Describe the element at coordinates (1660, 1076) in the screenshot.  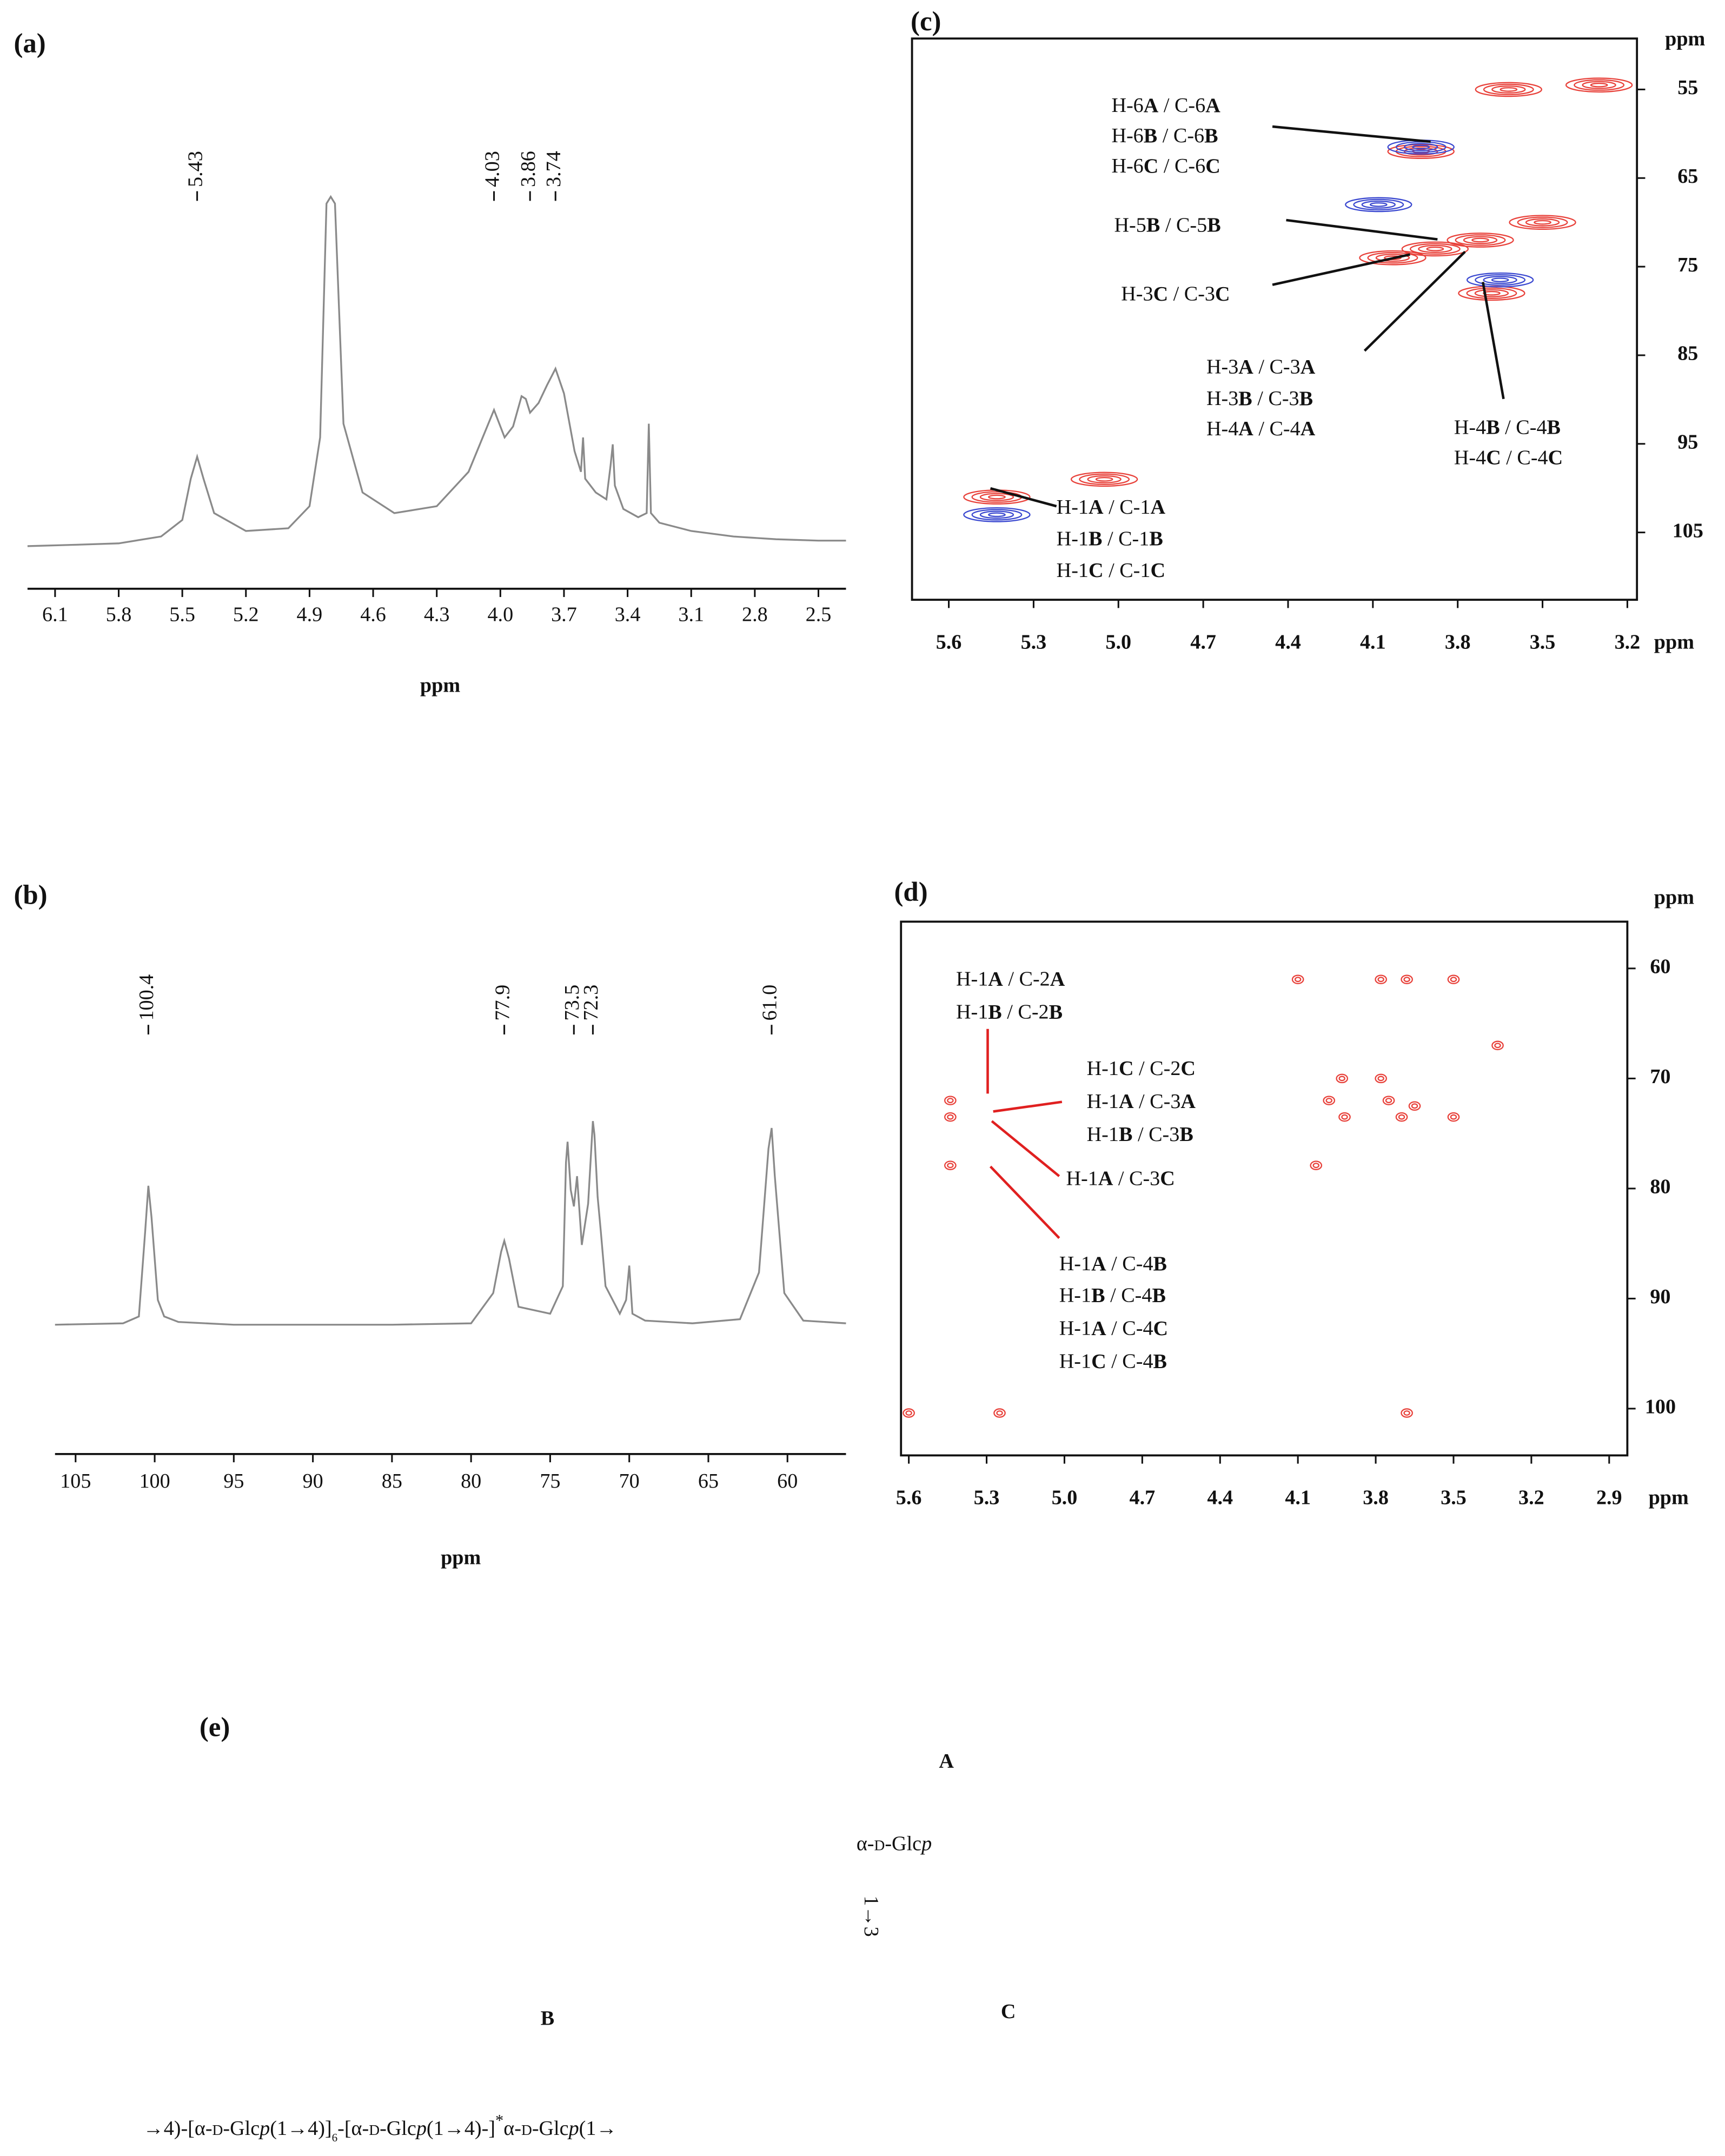
I see `y-tick-label: 70` at that location.